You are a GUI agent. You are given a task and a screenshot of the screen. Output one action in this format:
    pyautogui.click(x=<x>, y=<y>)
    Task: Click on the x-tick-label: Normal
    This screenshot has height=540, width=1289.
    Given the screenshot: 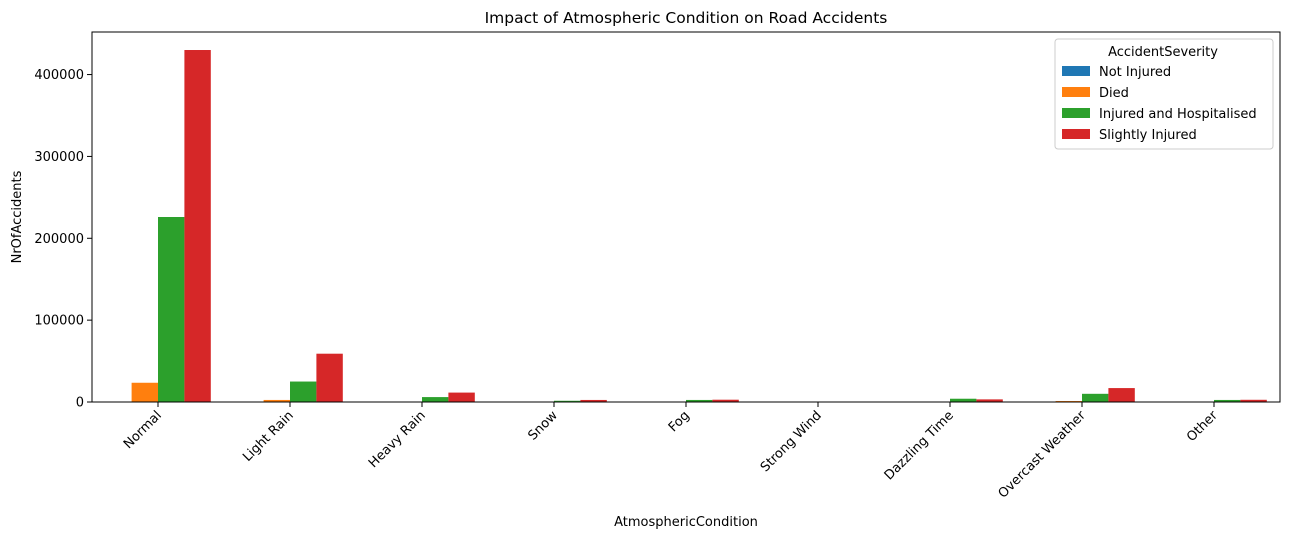 What is the action you would take?
    pyautogui.click(x=143, y=430)
    